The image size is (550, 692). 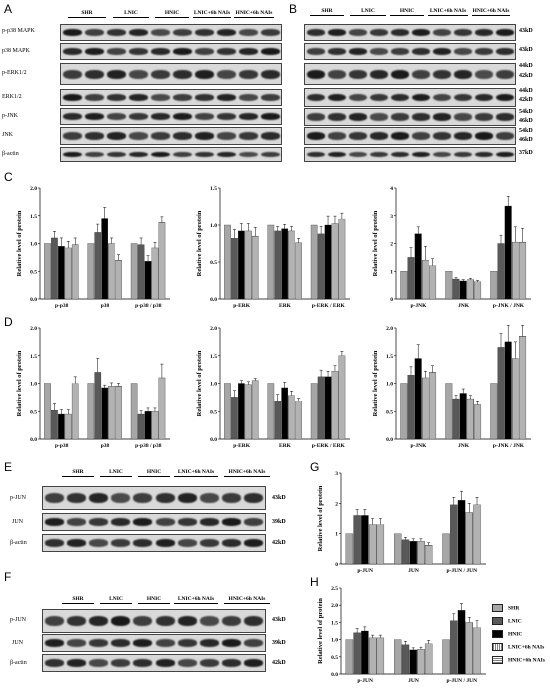 What do you see at coordinates (105, 446) in the screenshot?
I see `x-tick-label: p38` at bounding box center [105, 446].